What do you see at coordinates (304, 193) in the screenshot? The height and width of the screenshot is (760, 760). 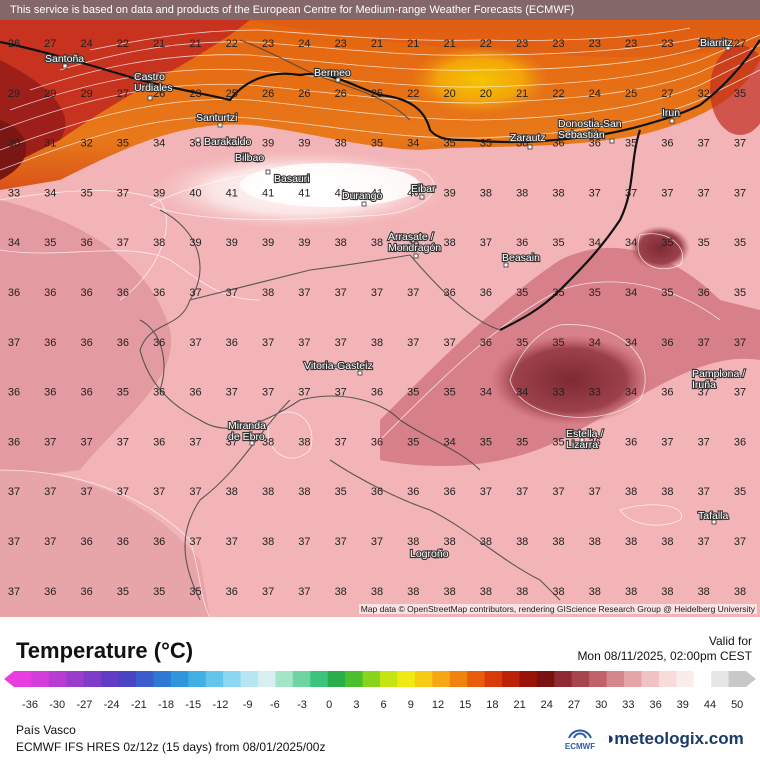 I see `grid-value: 41` at bounding box center [304, 193].